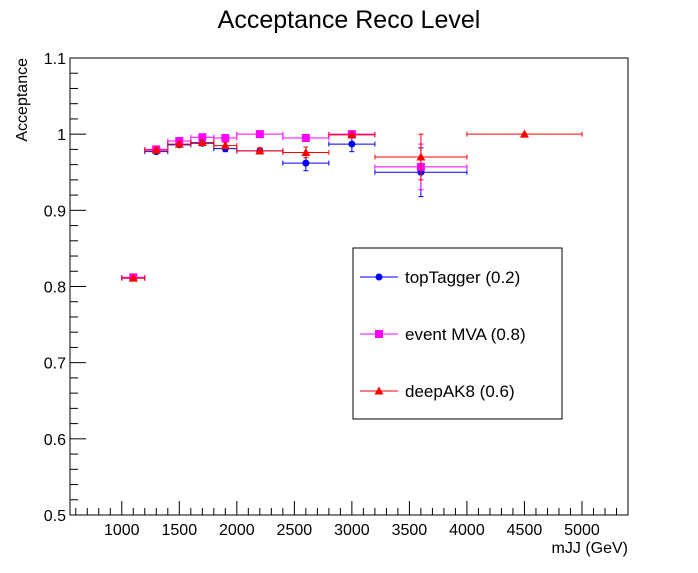 This screenshot has width=698, height=573. I want to click on legend-marker-triangle, so click(379, 390).